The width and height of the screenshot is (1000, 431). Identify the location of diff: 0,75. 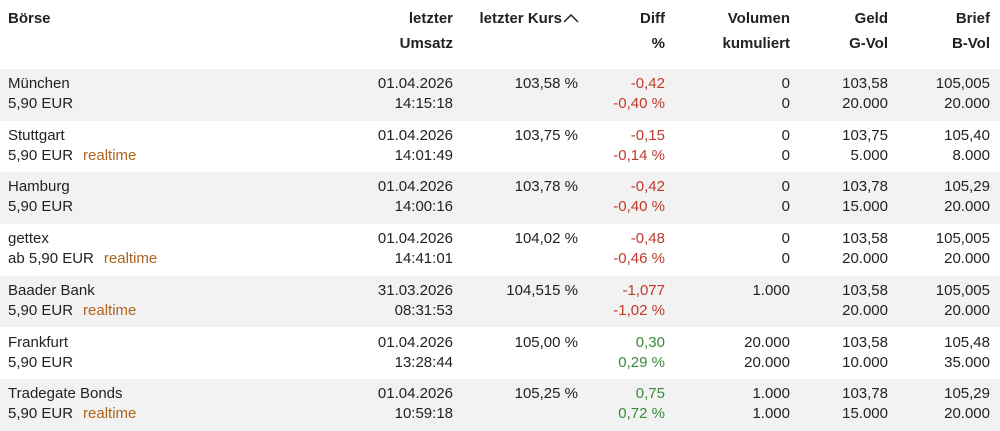
(650, 394).